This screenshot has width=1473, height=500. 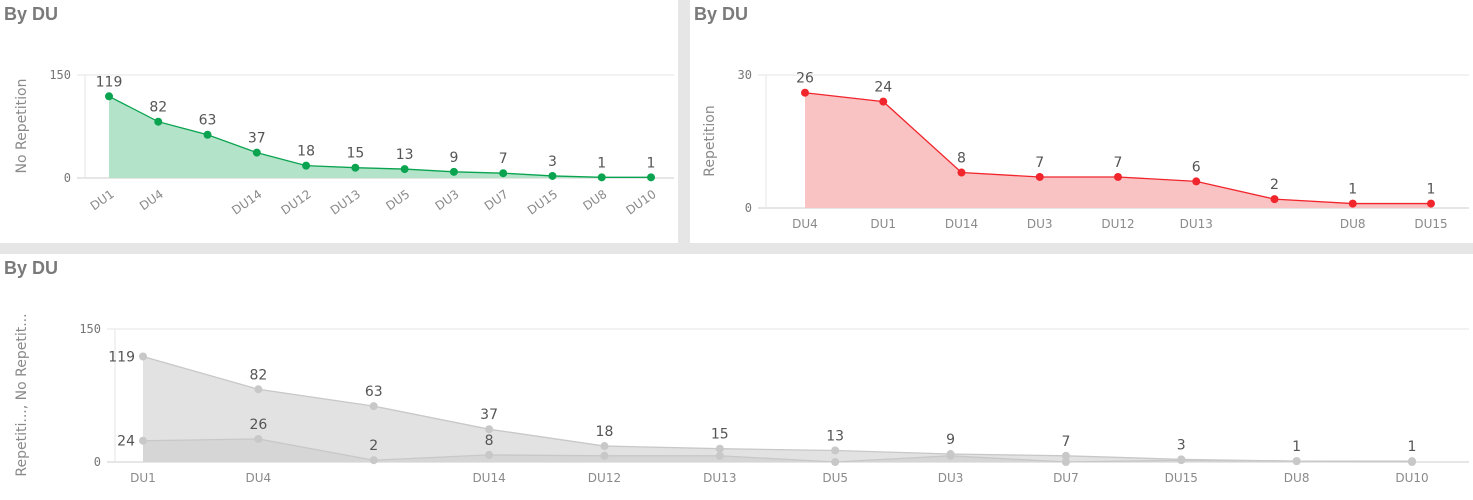 I want to click on data-label: 13, so click(x=835, y=436).